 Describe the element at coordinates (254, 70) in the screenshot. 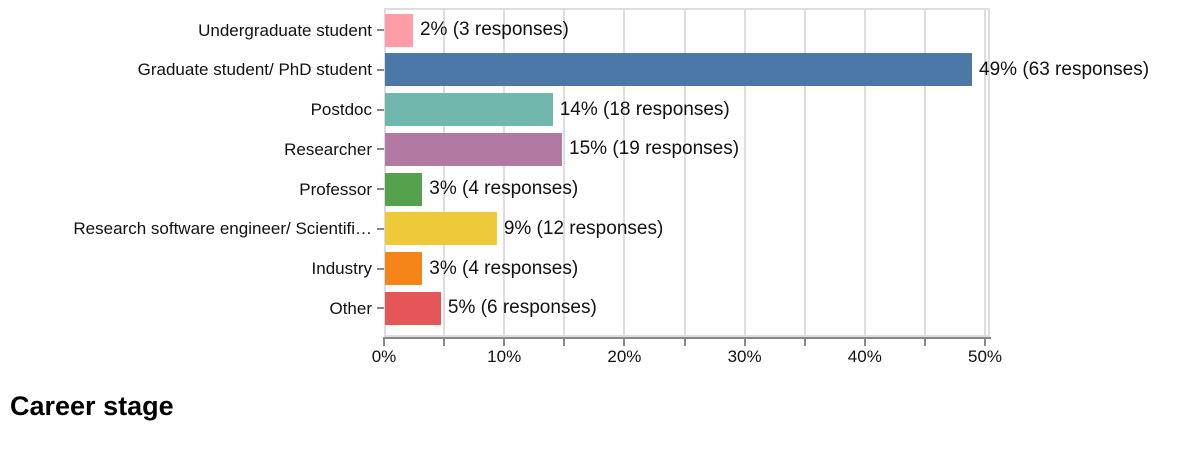

I see `category-label: Graduate student/ PhD student` at that location.